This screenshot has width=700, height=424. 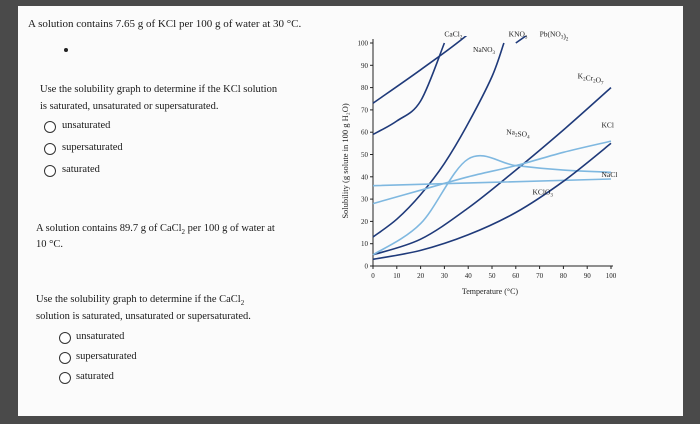 I want to click on x-axis-label: Temperature (°C), so click(x=490, y=291).